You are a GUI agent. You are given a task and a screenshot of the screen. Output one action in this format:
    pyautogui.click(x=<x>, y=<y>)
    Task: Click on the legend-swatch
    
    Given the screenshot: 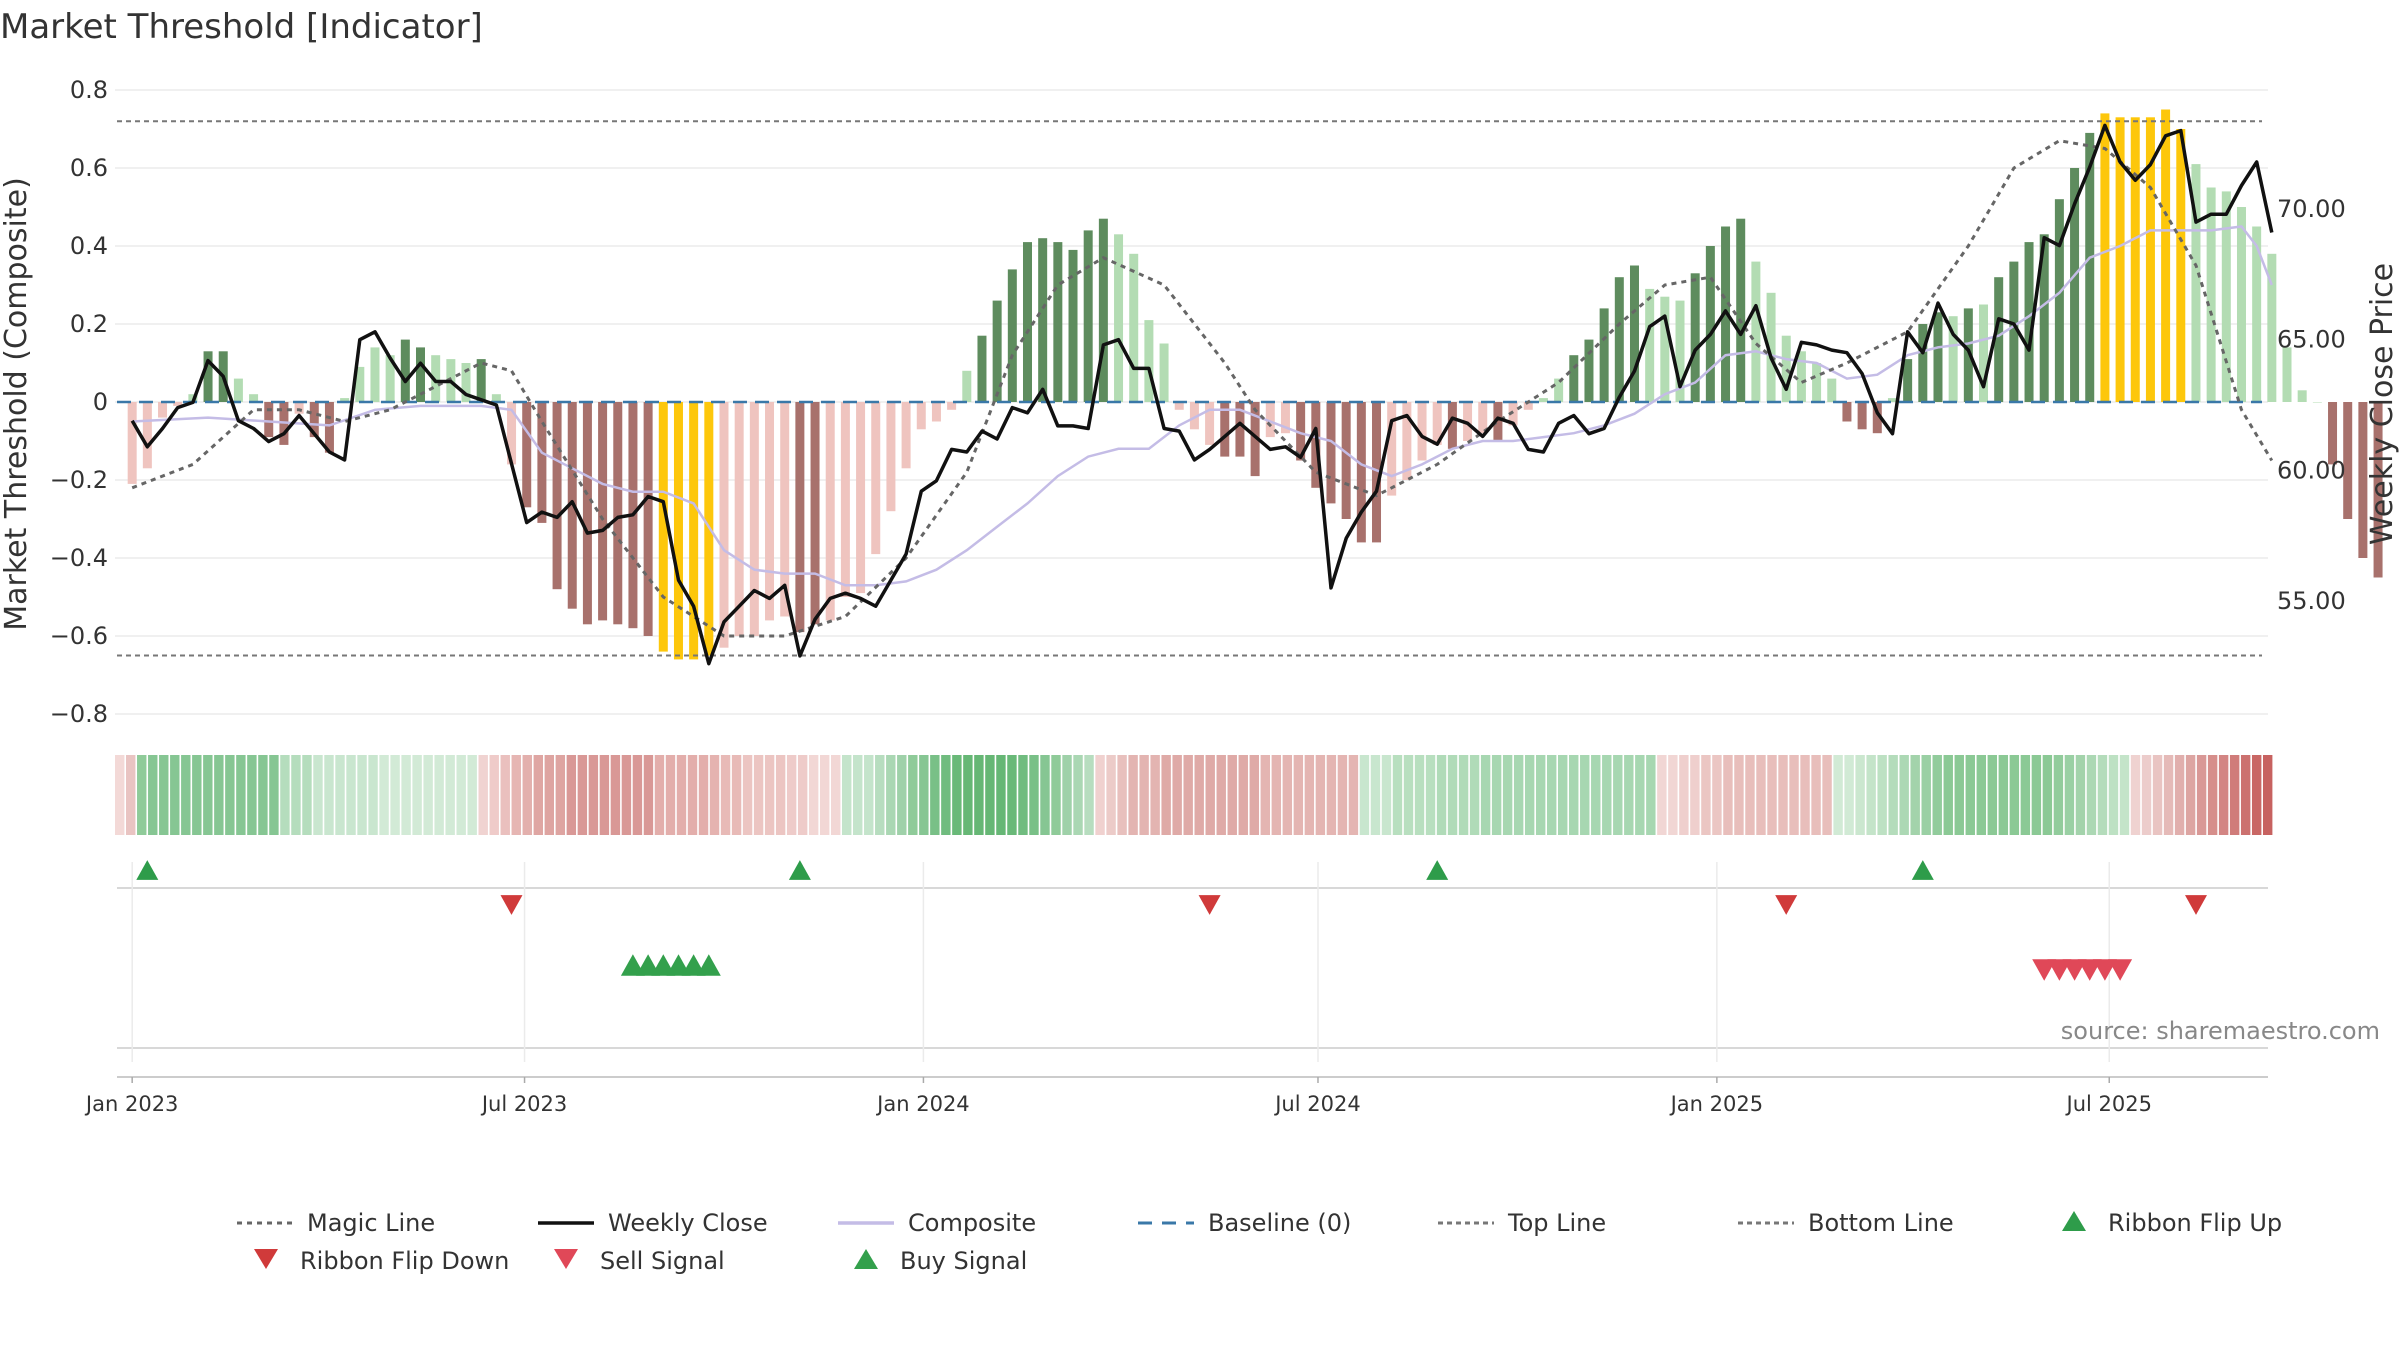 What is the action you would take?
    pyautogui.click(x=266, y=1259)
    